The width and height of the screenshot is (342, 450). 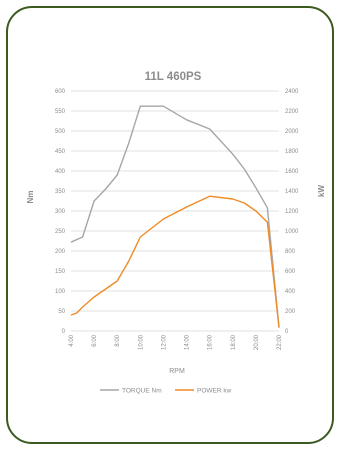 What do you see at coordinates (280, 342) in the screenshot?
I see `x-tick-label: 22:00` at bounding box center [280, 342].